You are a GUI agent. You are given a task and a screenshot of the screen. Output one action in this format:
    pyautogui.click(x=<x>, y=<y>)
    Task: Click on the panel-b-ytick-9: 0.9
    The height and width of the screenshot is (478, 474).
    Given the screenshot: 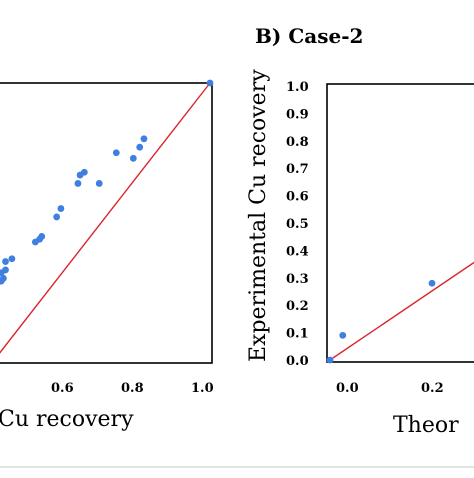 What is the action you would take?
    pyautogui.click(x=297, y=114)
    